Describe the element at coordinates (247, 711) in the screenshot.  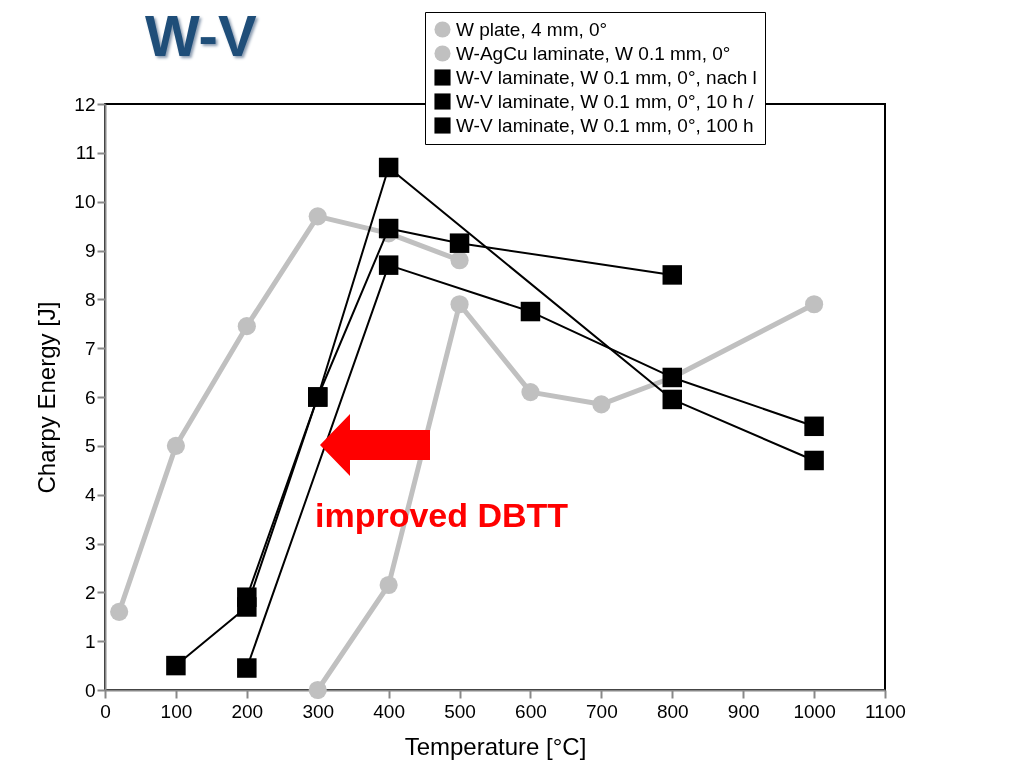
I see `x-tick-label: 200` at that location.